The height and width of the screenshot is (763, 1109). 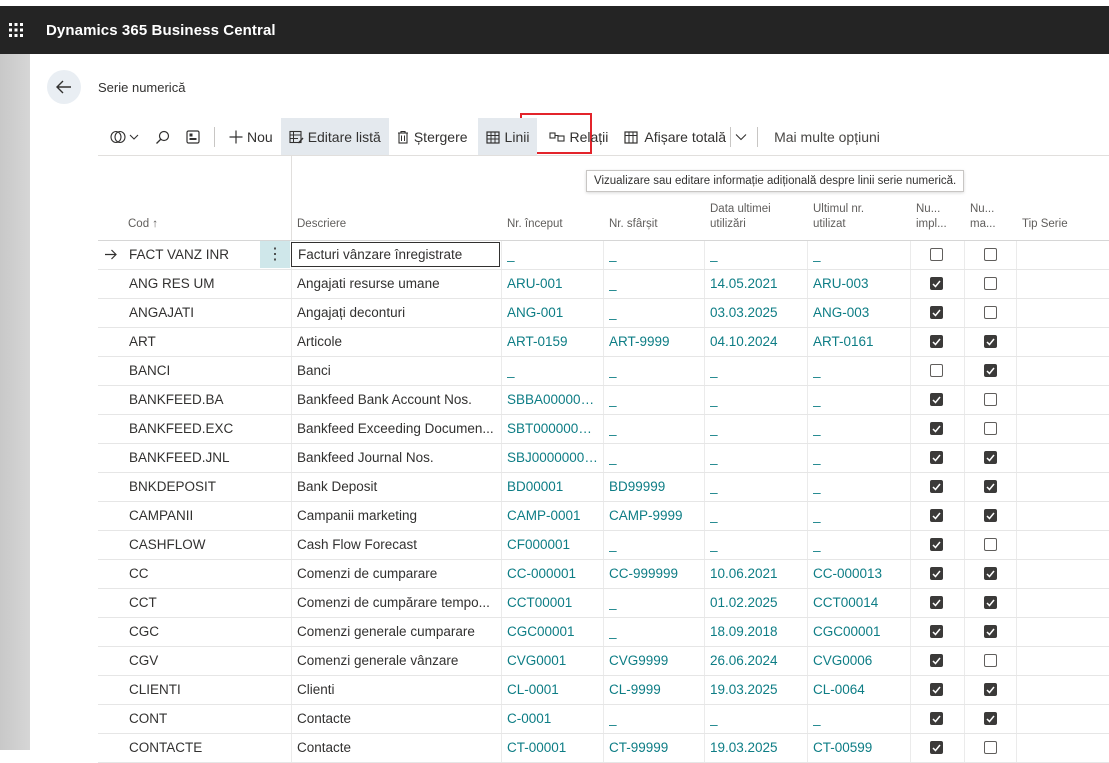 What do you see at coordinates (639, 747) in the screenshot?
I see `cell-end-no: CT-99999` at bounding box center [639, 747].